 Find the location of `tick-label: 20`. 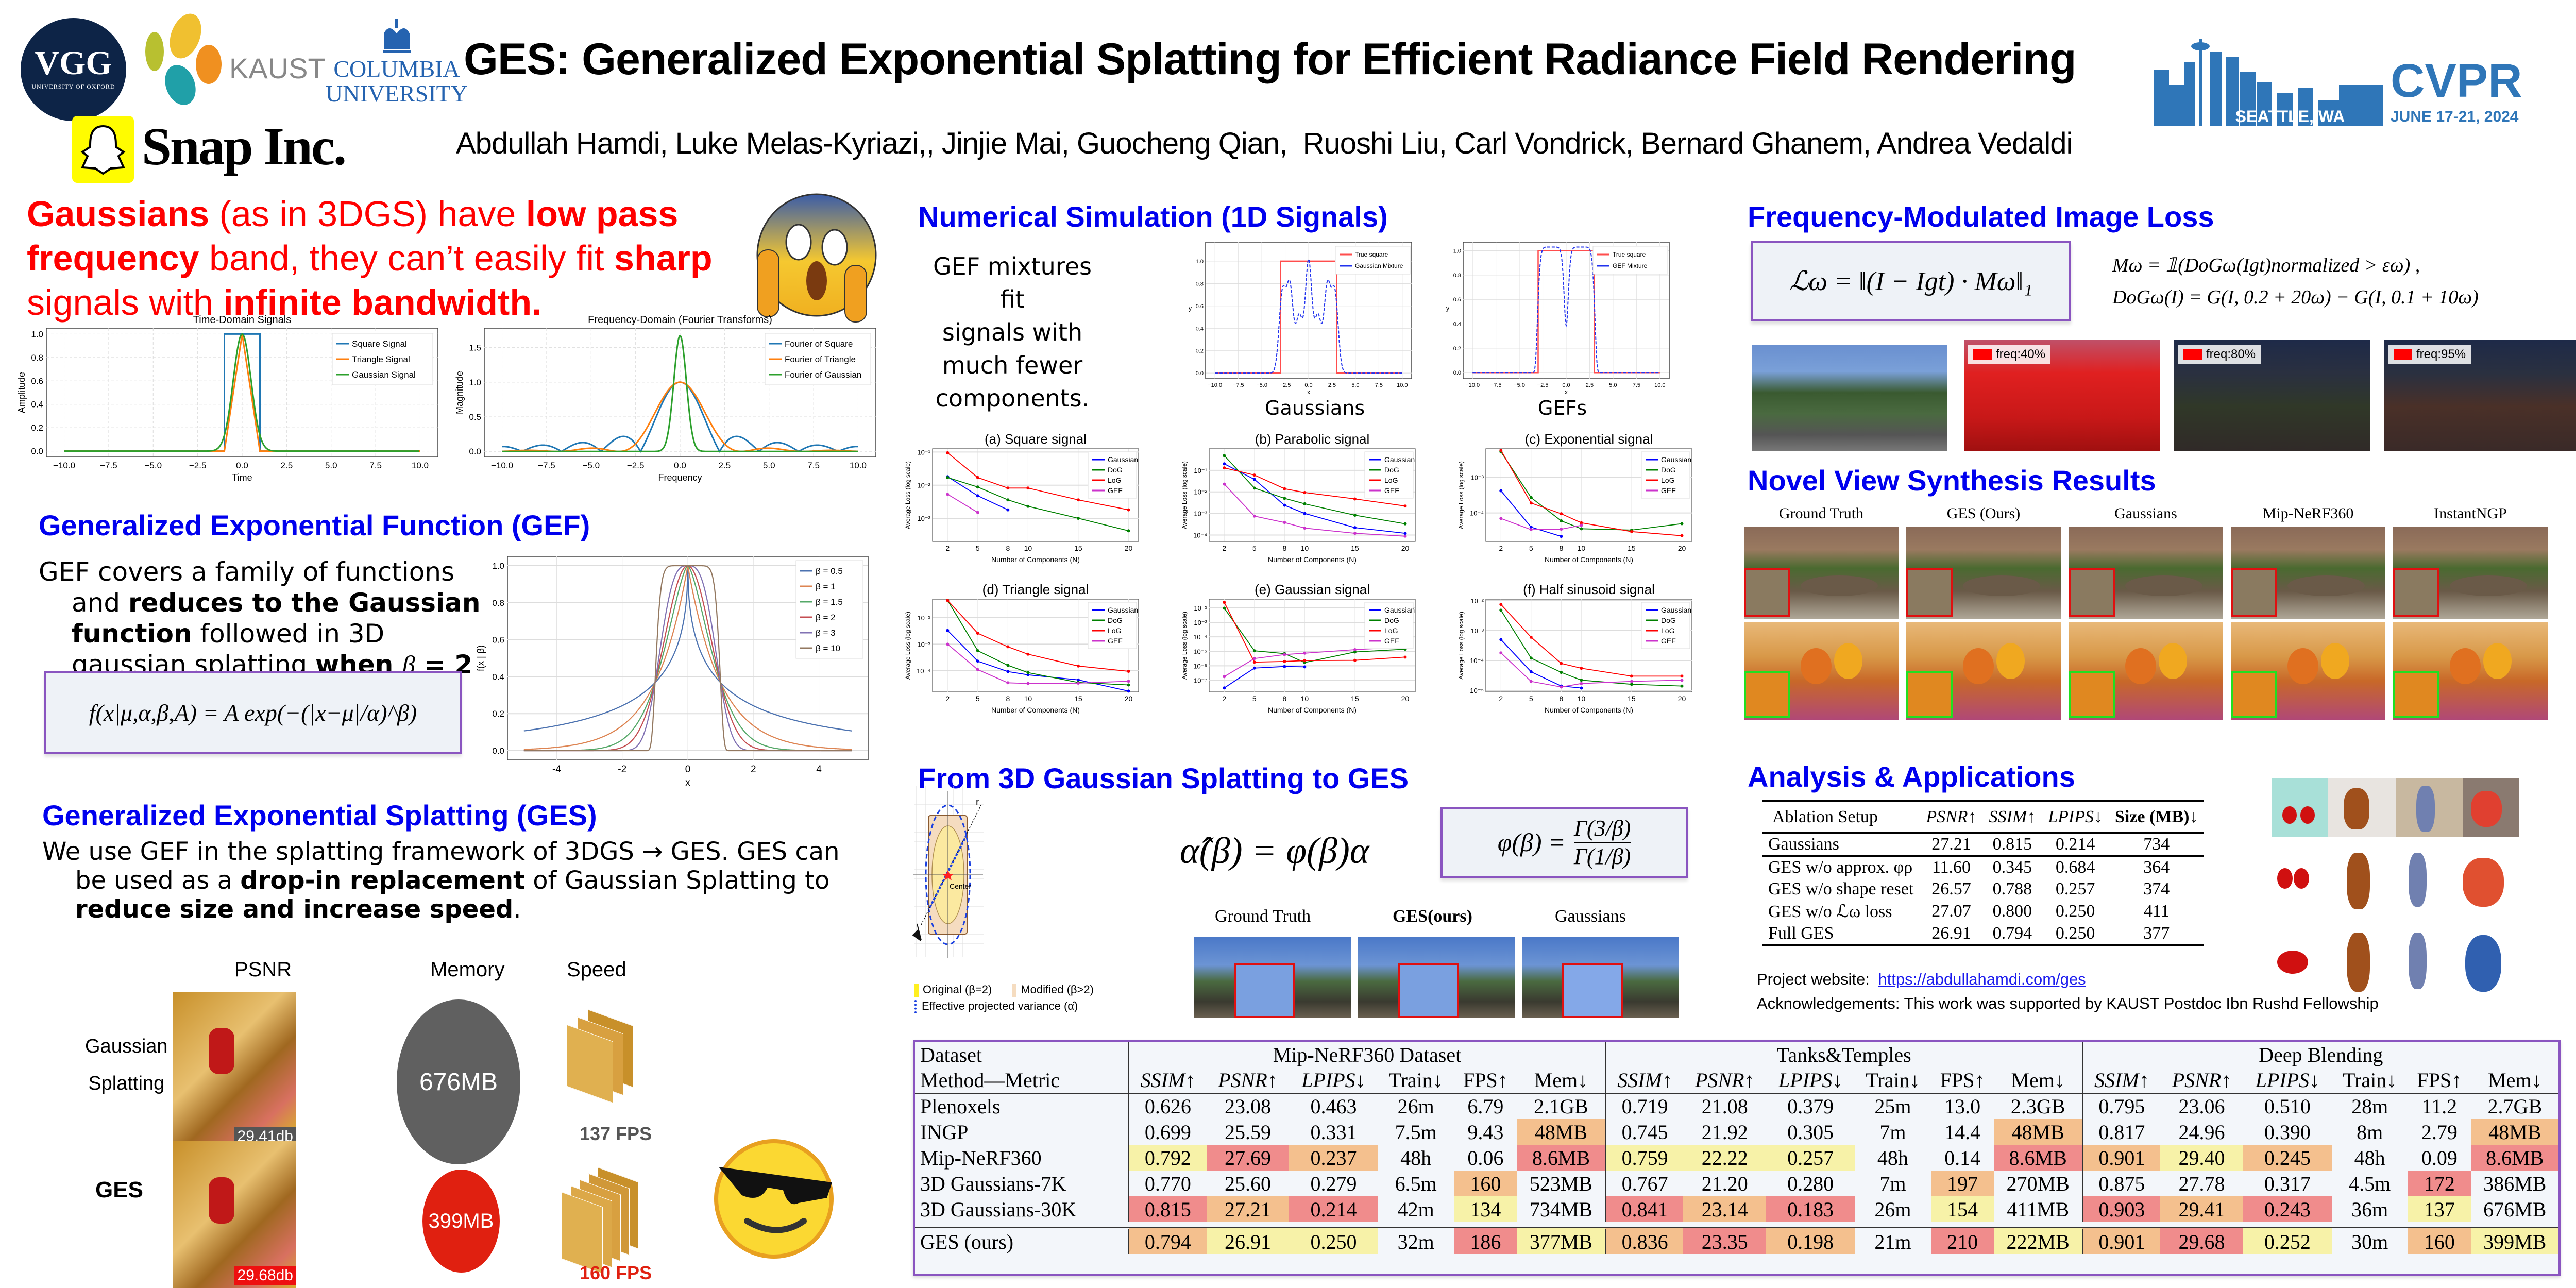

tick-label: 20 is located at coordinates (1405, 698).